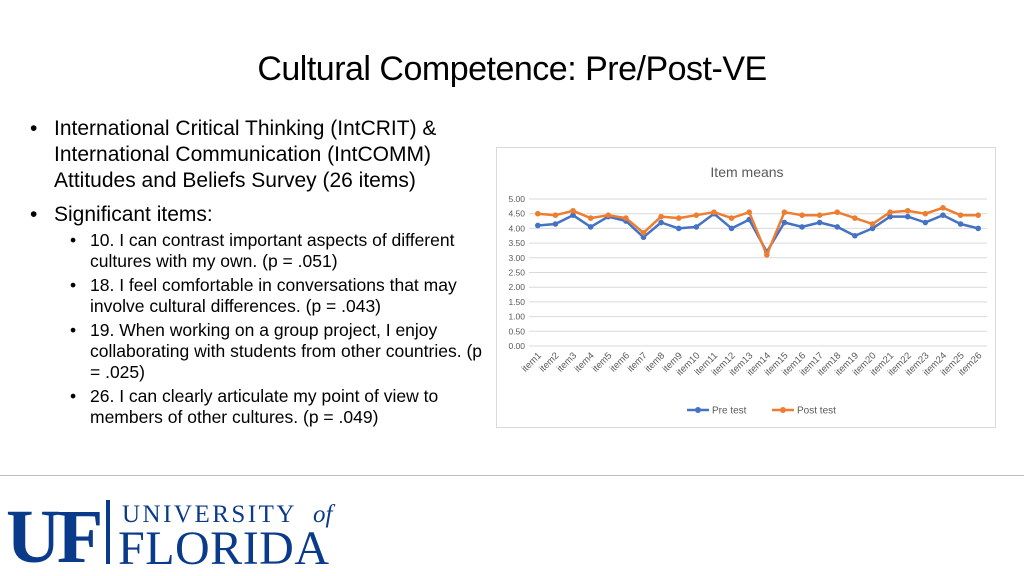 The height and width of the screenshot is (576, 1024). What do you see at coordinates (516, 317) in the screenshot?
I see `y-tick-label: 1.00` at bounding box center [516, 317].